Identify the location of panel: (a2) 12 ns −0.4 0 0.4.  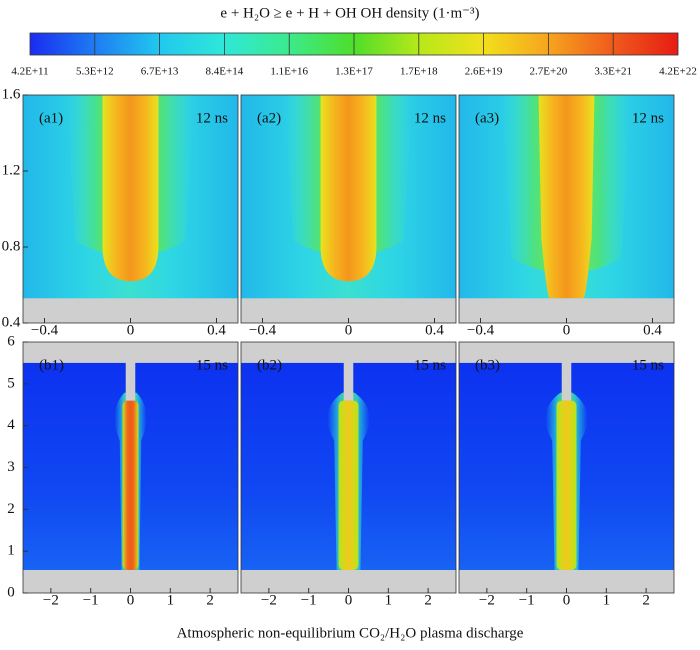
(348, 216).